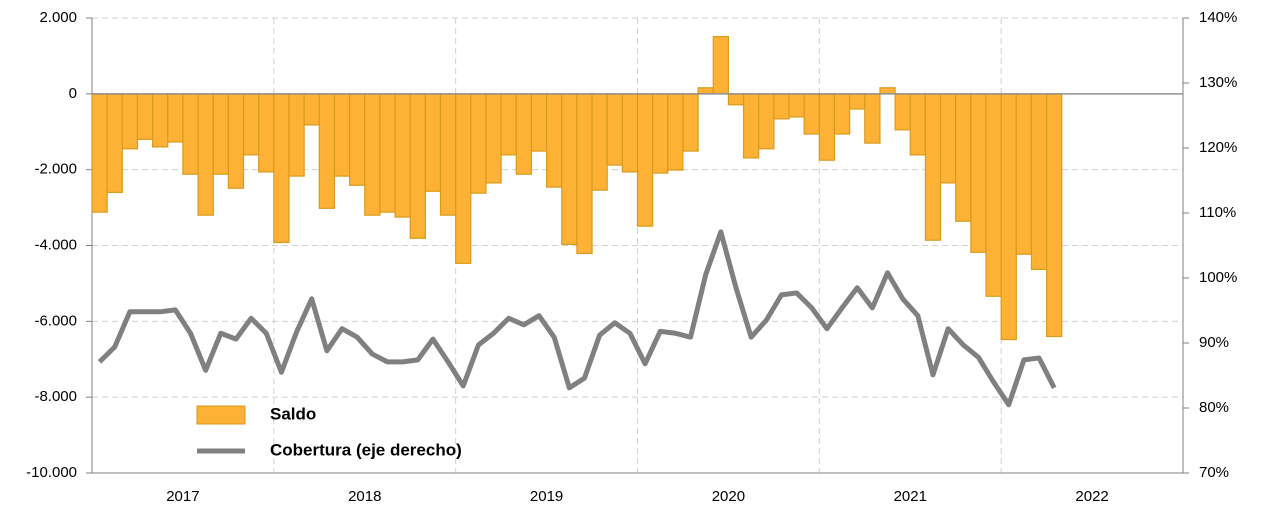  Describe the element at coordinates (1214, 472) in the screenshot. I see `y2-tick-label: 70%` at that location.